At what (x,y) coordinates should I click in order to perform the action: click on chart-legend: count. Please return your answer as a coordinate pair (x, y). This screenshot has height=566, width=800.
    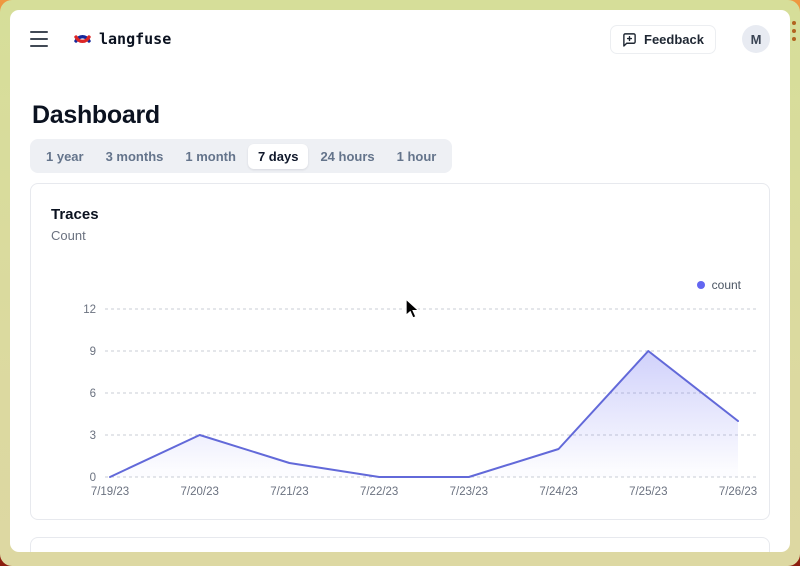
    Looking at the image, I should click on (718, 285).